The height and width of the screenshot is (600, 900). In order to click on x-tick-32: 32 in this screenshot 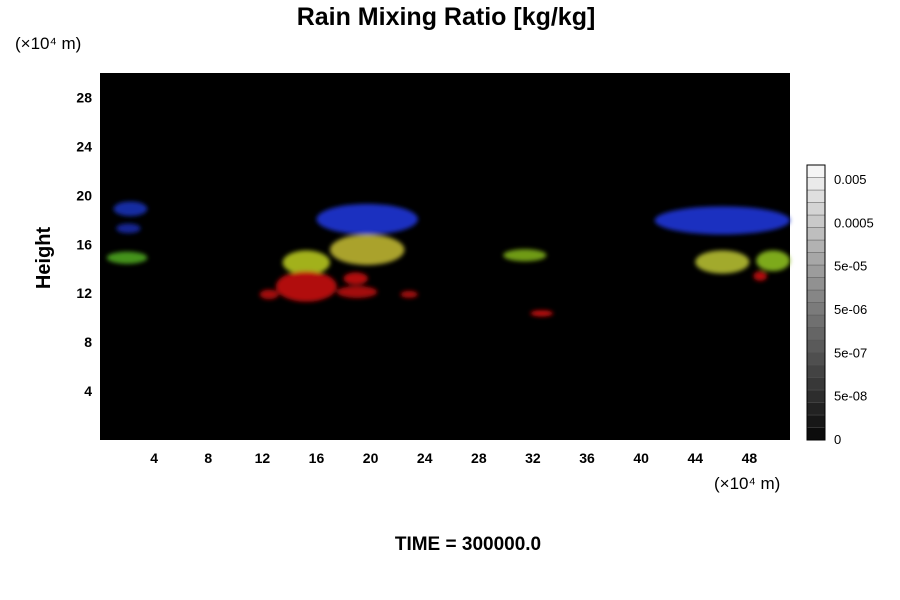, I will do `click(533, 458)`.